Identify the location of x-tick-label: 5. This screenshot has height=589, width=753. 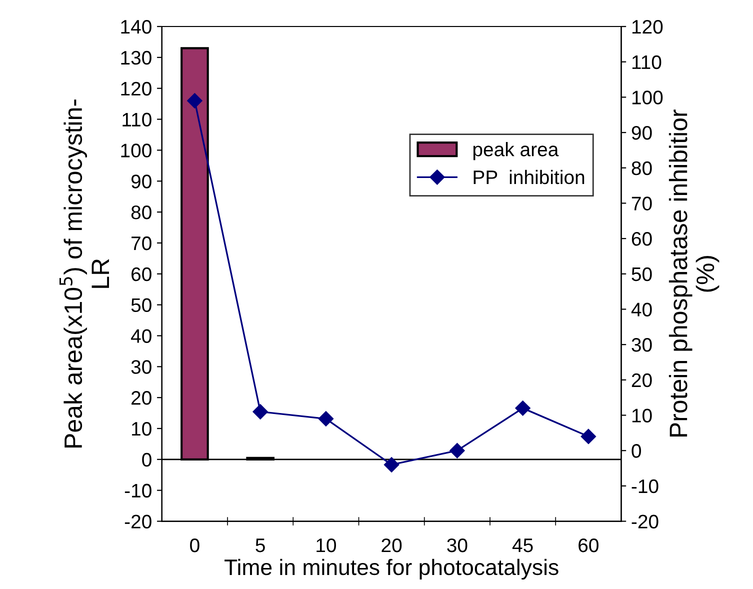
(260, 545).